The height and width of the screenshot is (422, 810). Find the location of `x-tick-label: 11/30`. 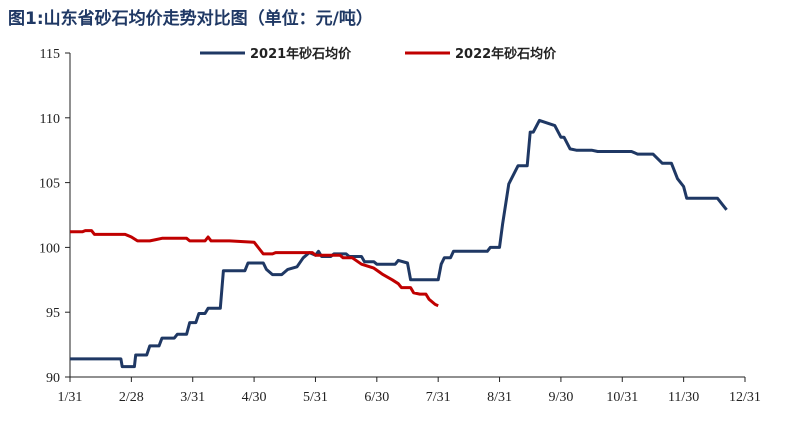

x-tick-label: 11/30 is located at coordinates (683, 397).